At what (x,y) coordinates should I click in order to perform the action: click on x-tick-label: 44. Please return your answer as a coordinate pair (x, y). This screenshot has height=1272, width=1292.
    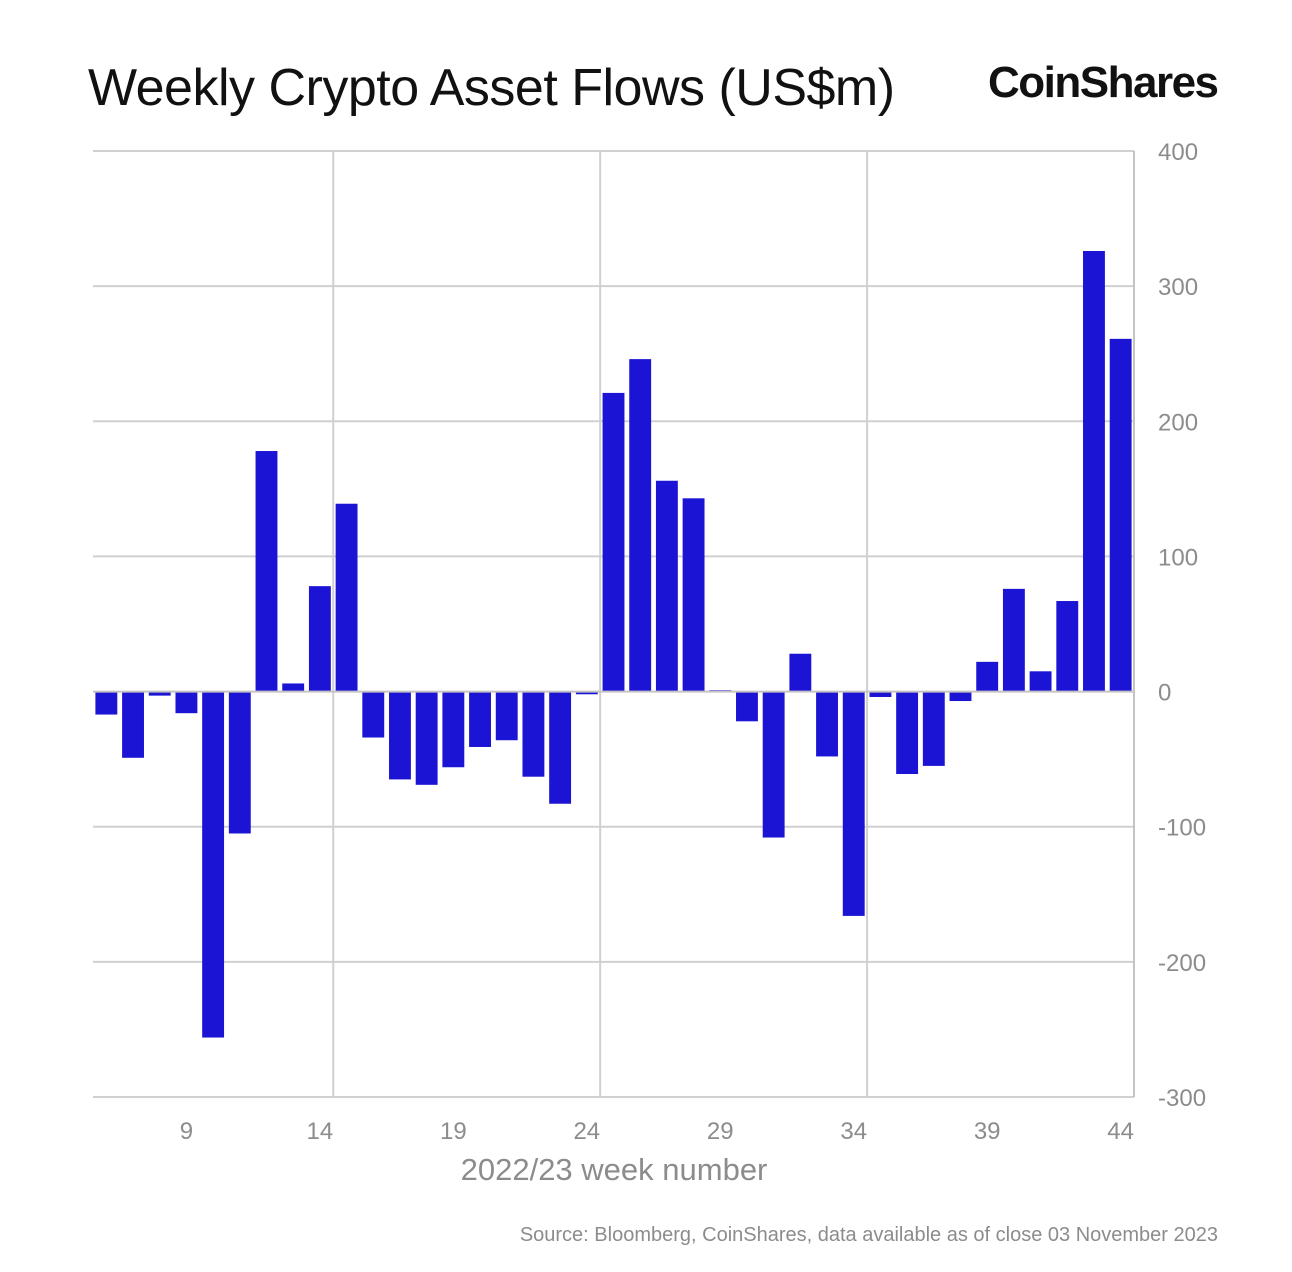
    Looking at the image, I should click on (1120, 1131).